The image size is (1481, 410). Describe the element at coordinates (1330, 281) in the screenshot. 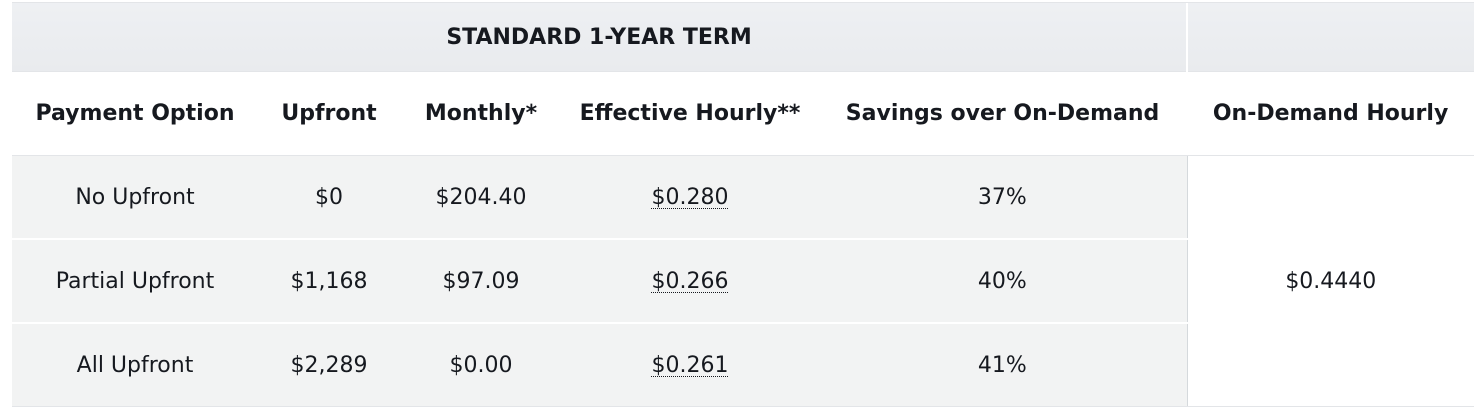

I see `on-demand-hourly-cell: $0.4440` at that location.